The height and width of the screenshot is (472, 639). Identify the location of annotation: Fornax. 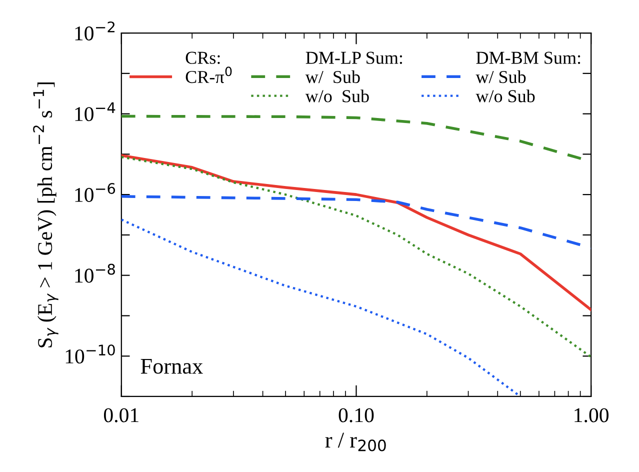
(171, 366).